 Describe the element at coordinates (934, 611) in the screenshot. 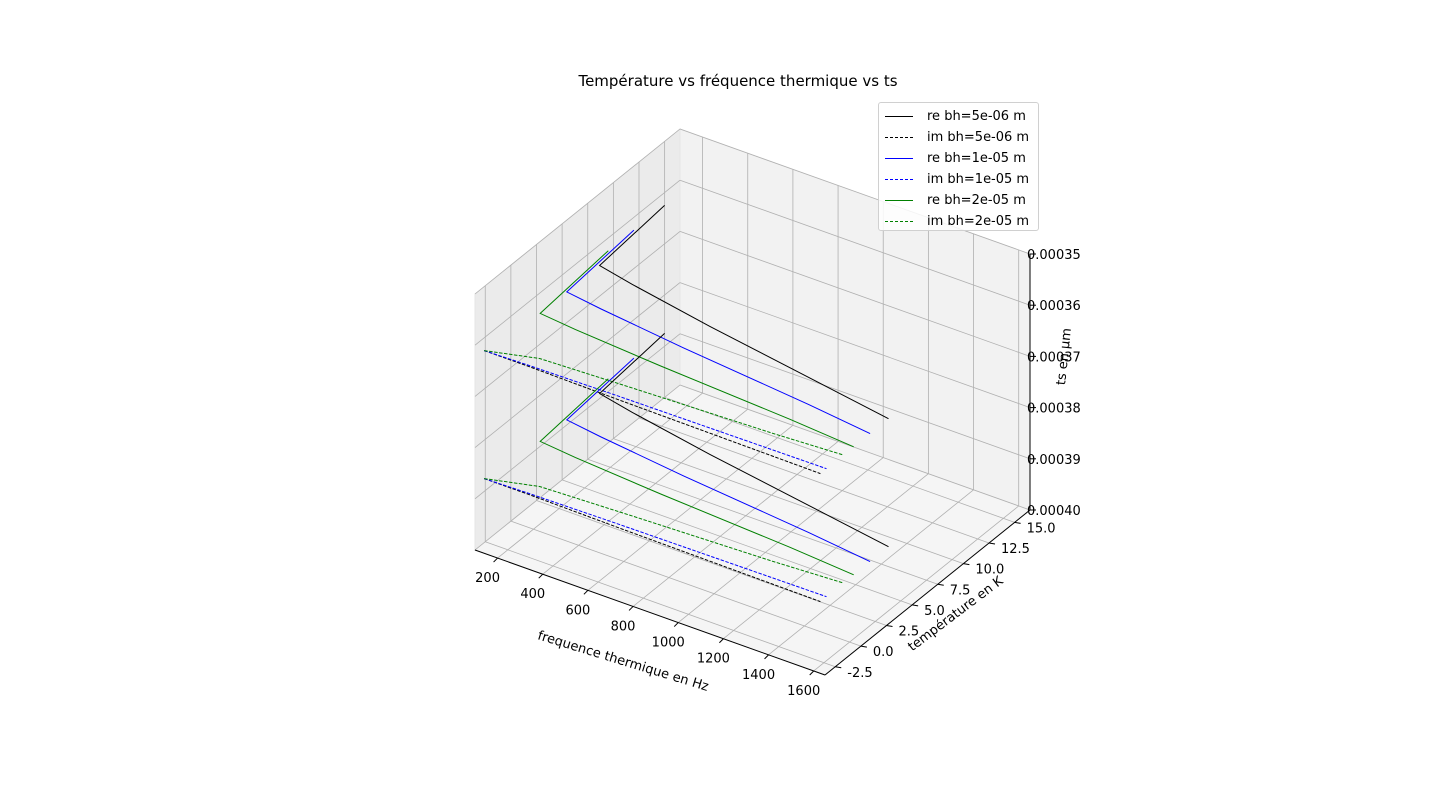

I see `y-tick-label: 5.0` at that location.